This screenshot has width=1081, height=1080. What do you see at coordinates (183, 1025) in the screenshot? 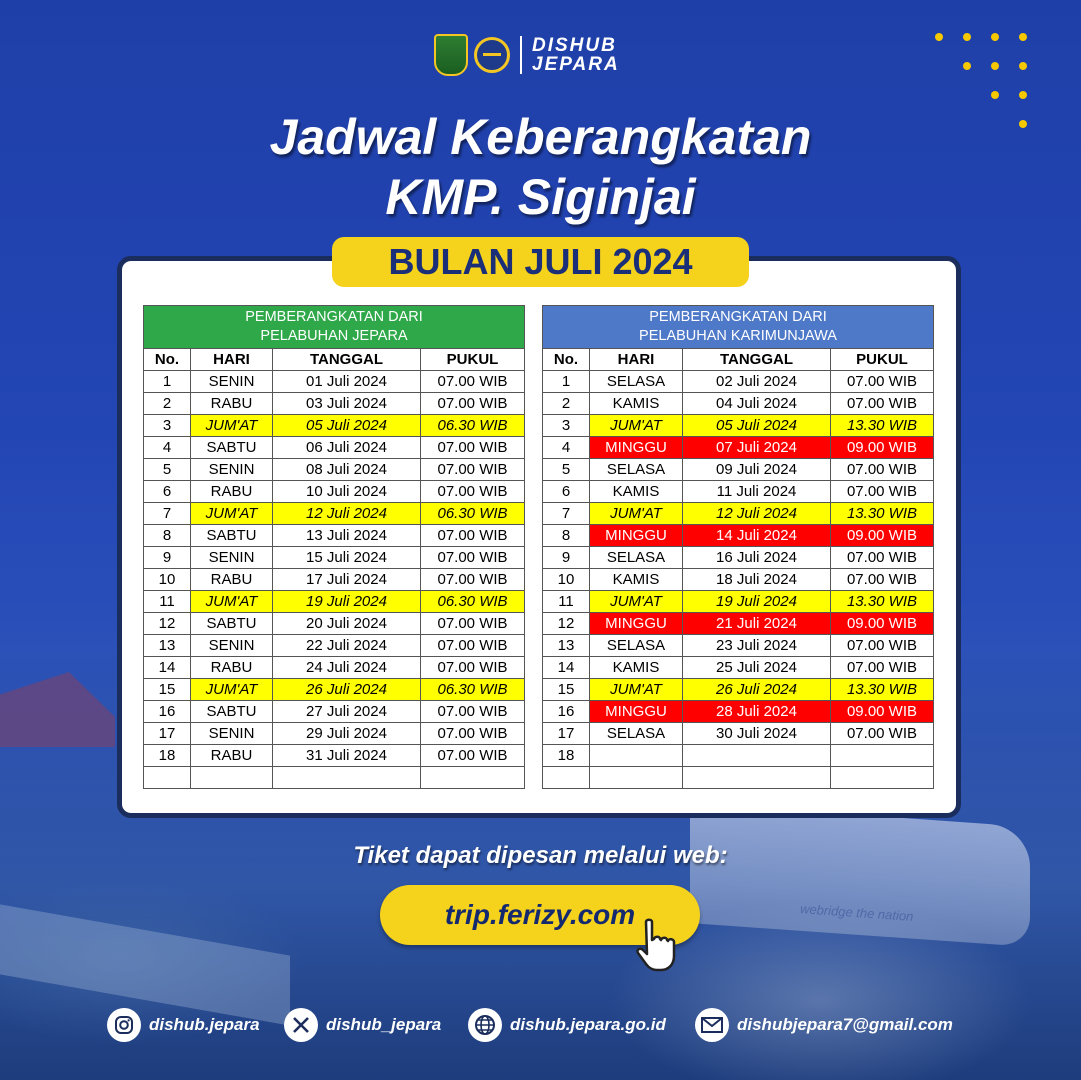
I see `instagram-link: dishub.jepara` at bounding box center [183, 1025].